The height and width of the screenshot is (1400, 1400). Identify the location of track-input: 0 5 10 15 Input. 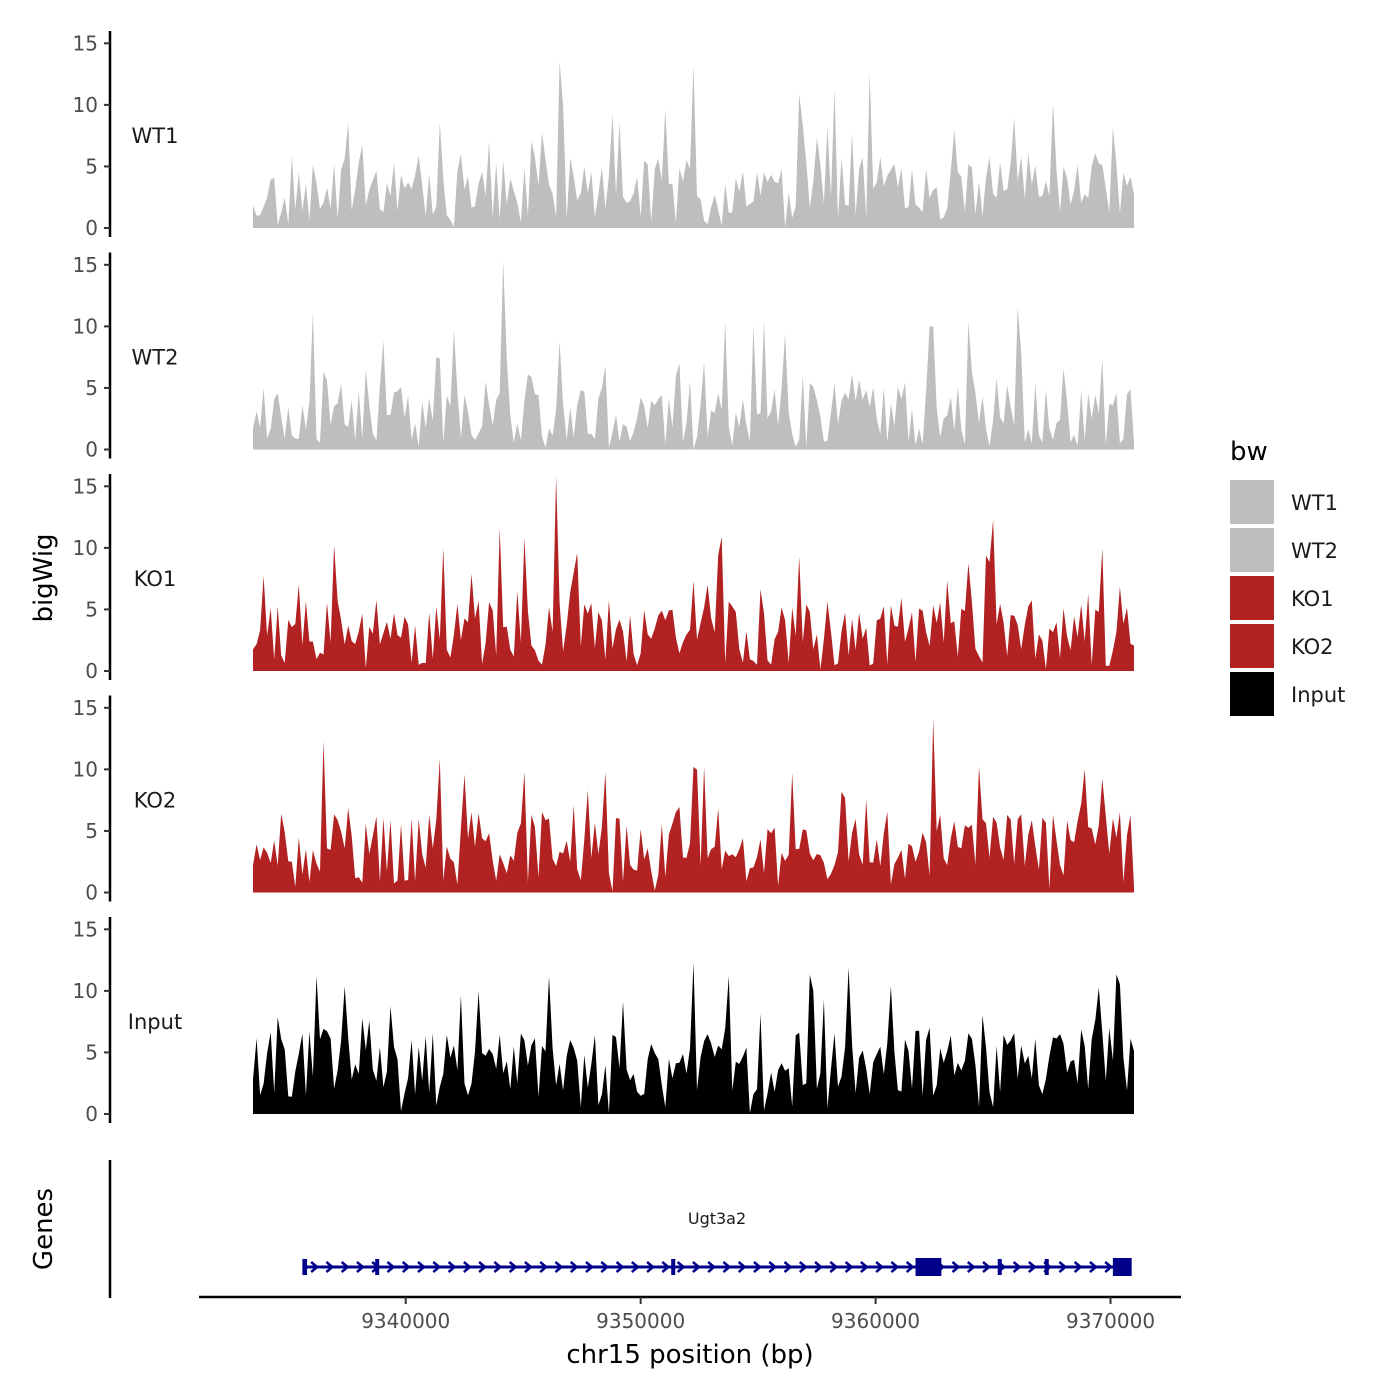
(603, 1021).